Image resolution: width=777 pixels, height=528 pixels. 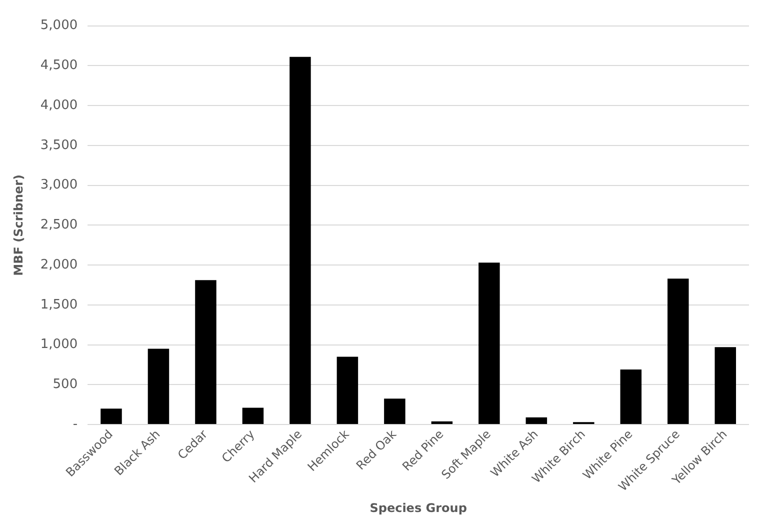 I want to click on y-tick-label: 1,000, so click(x=59, y=344).